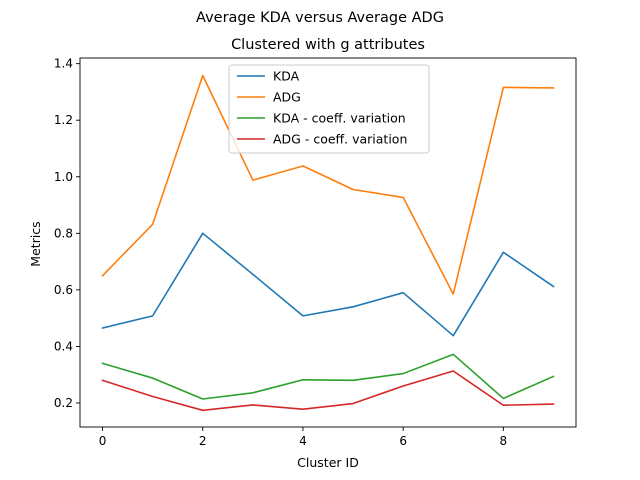 The height and width of the screenshot is (480, 640). I want to click on y-tick-label: 1.0, so click(63, 177).